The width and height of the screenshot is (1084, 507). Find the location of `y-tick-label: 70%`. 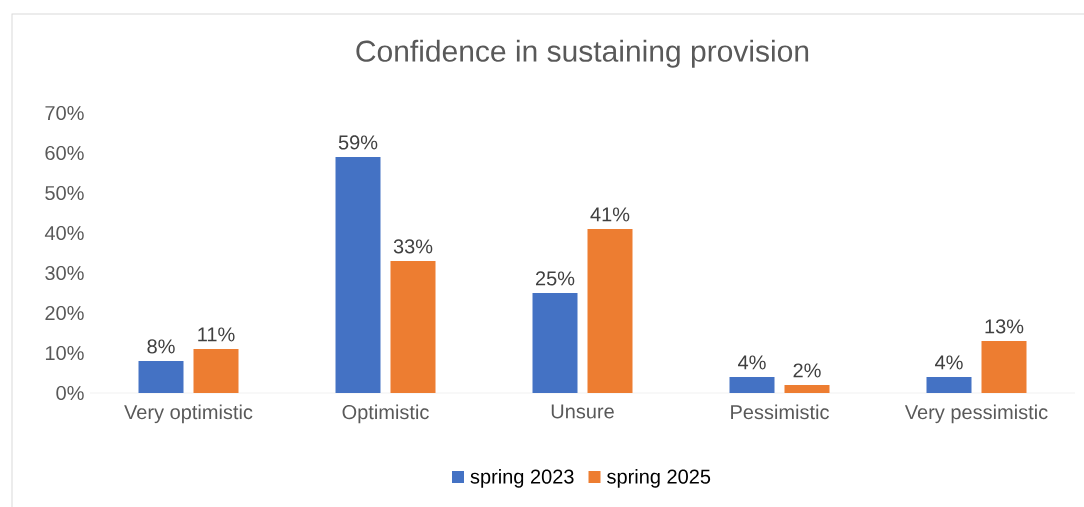

y-tick-label: 70% is located at coordinates (64, 113).